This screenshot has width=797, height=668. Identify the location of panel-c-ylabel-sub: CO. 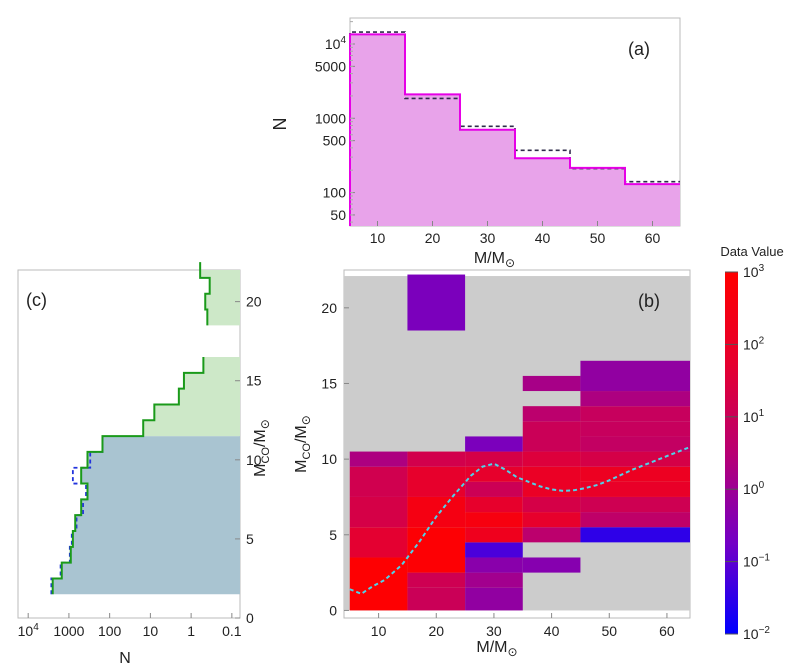
(266, 455).